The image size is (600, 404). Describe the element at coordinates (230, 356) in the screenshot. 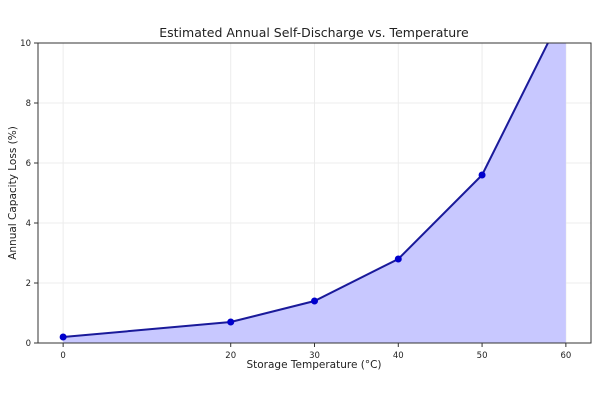

I see `x-tick-label: 20` at that location.